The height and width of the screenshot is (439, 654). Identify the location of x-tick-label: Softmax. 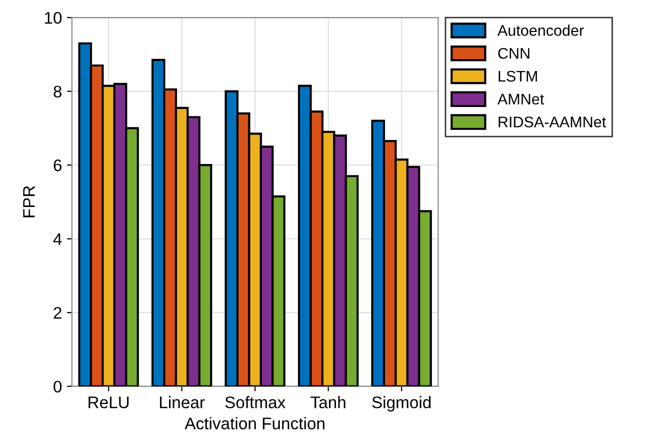
(255, 402).